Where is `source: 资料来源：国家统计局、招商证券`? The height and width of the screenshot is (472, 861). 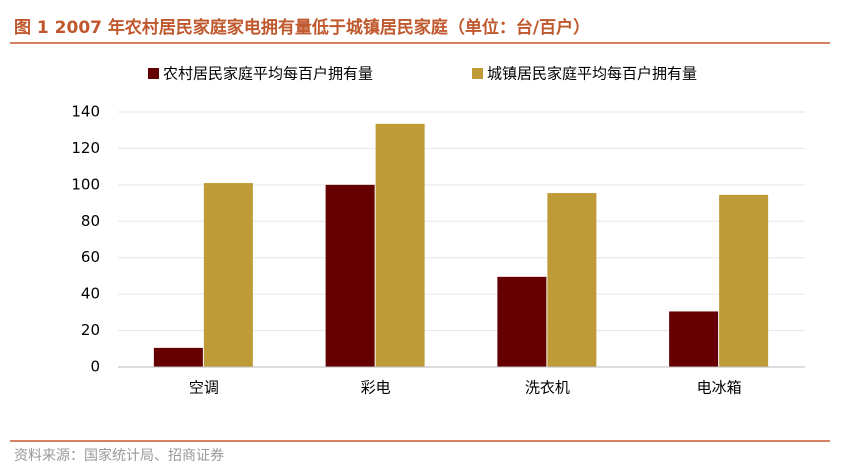
source: 资料来源：国家统计局、招商证券 is located at coordinates (119, 455).